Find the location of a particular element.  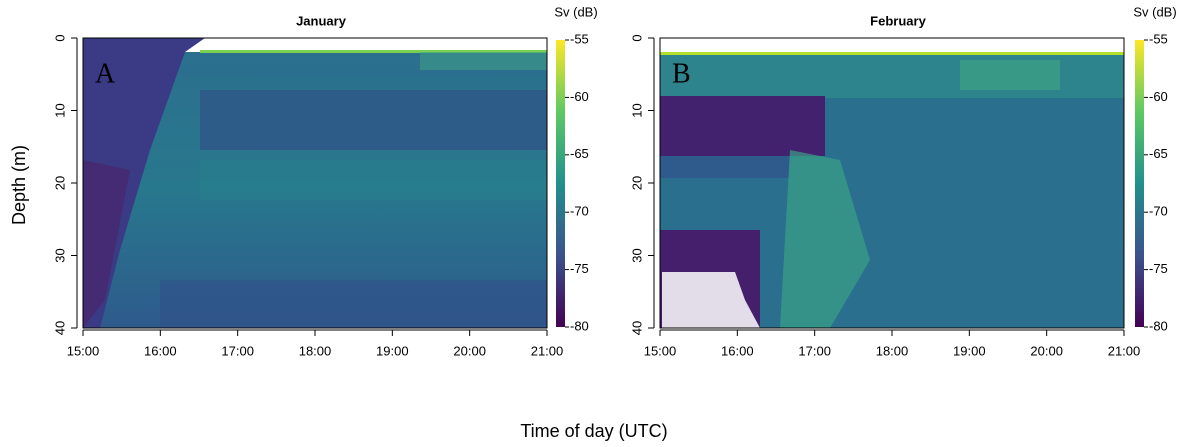

y-axis-label: Depth (m) is located at coordinates (19, 185).